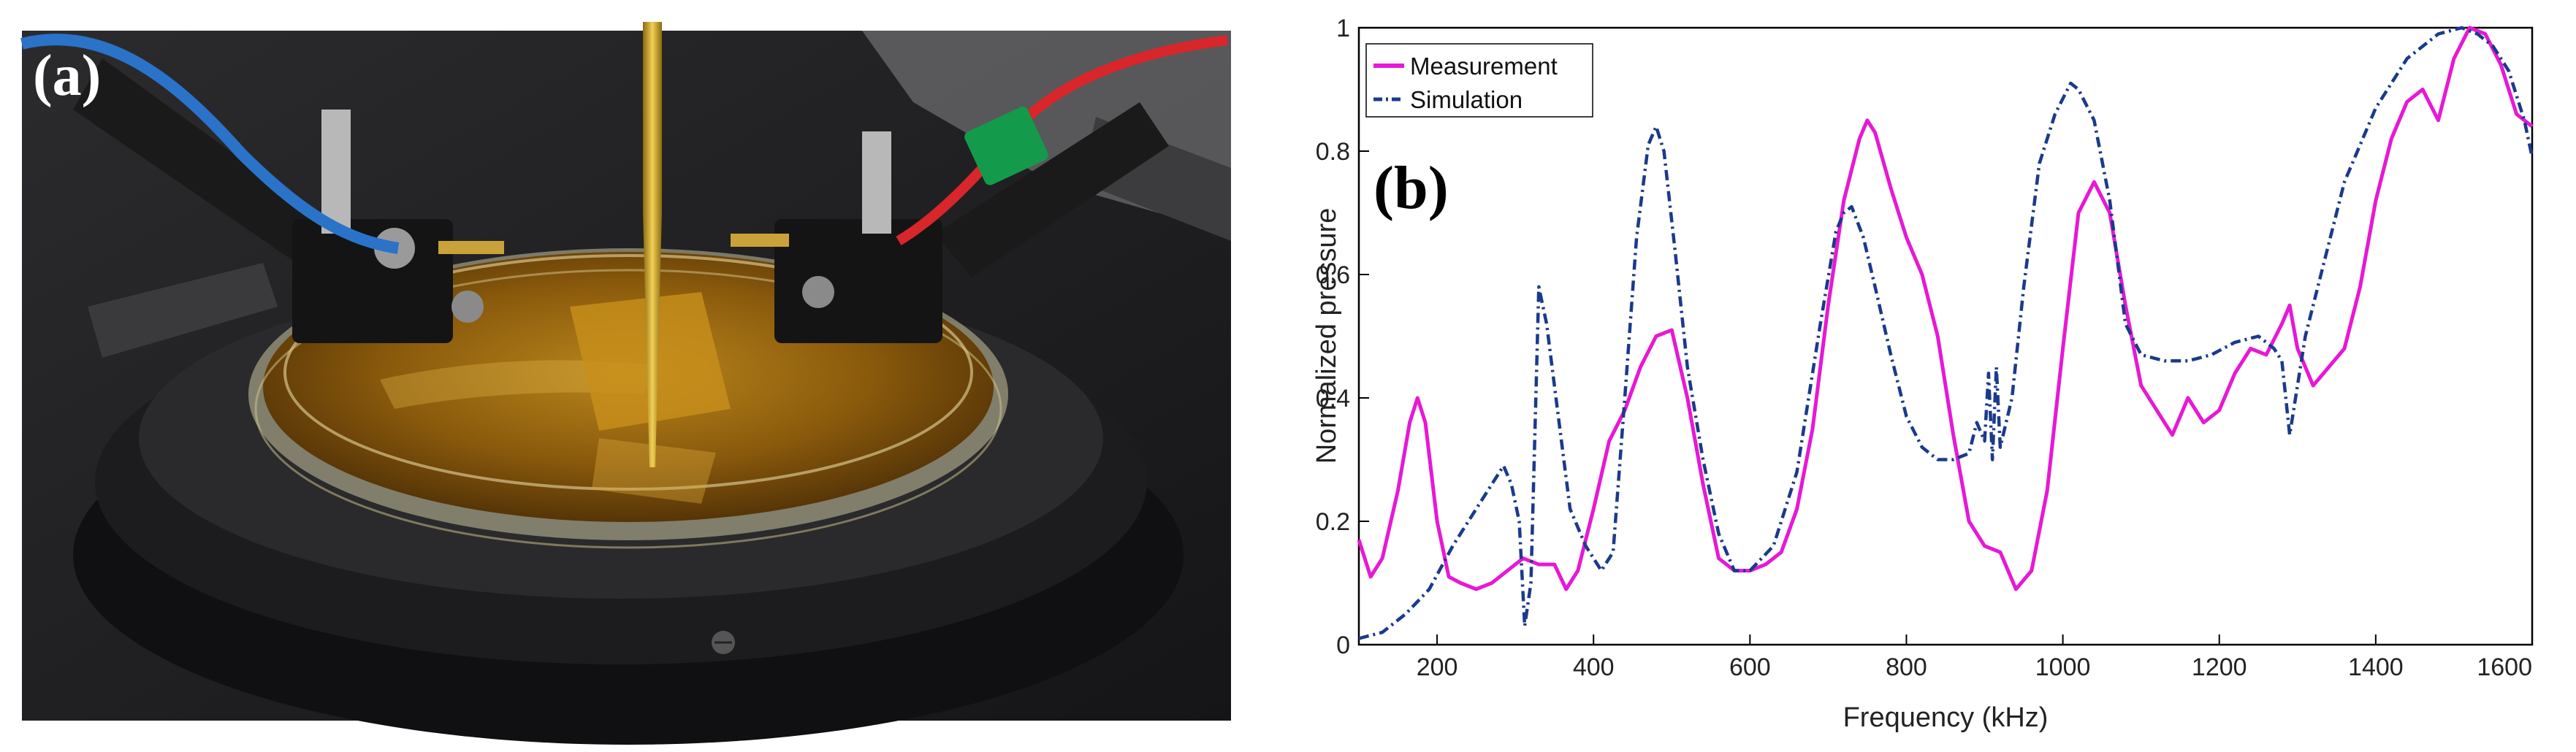 The height and width of the screenshot is (752, 2576). I want to click on y-tick-label: 0, so click(1343, 646).